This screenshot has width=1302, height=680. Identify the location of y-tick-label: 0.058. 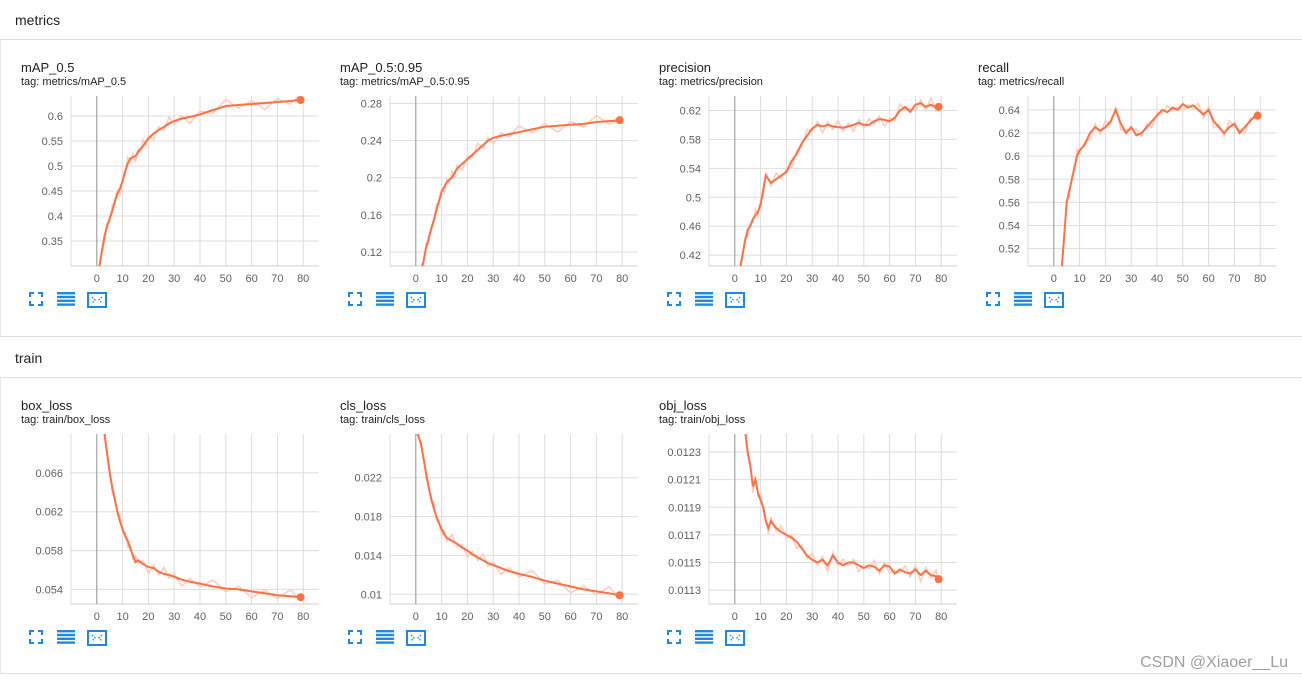
(49, 552).